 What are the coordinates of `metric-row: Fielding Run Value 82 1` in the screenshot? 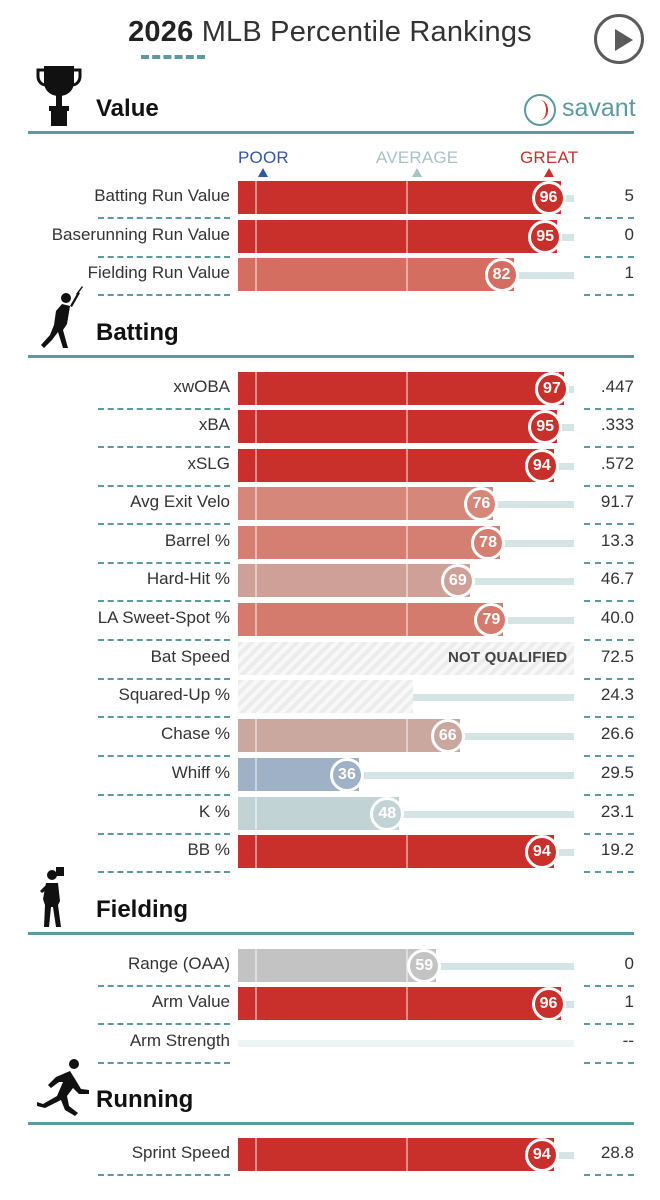 It's located at (330, 276).